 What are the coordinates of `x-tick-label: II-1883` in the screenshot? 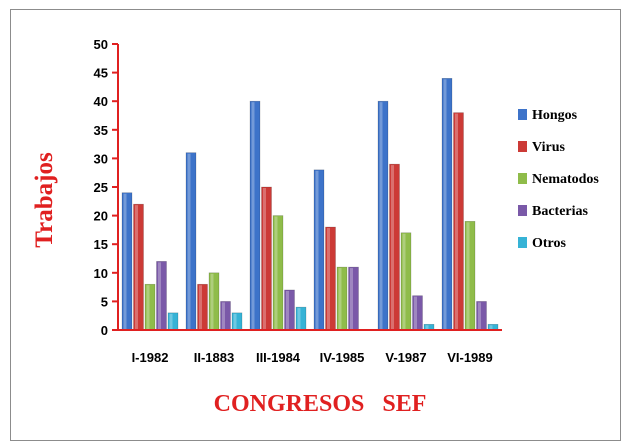 It's located at (214, 357).